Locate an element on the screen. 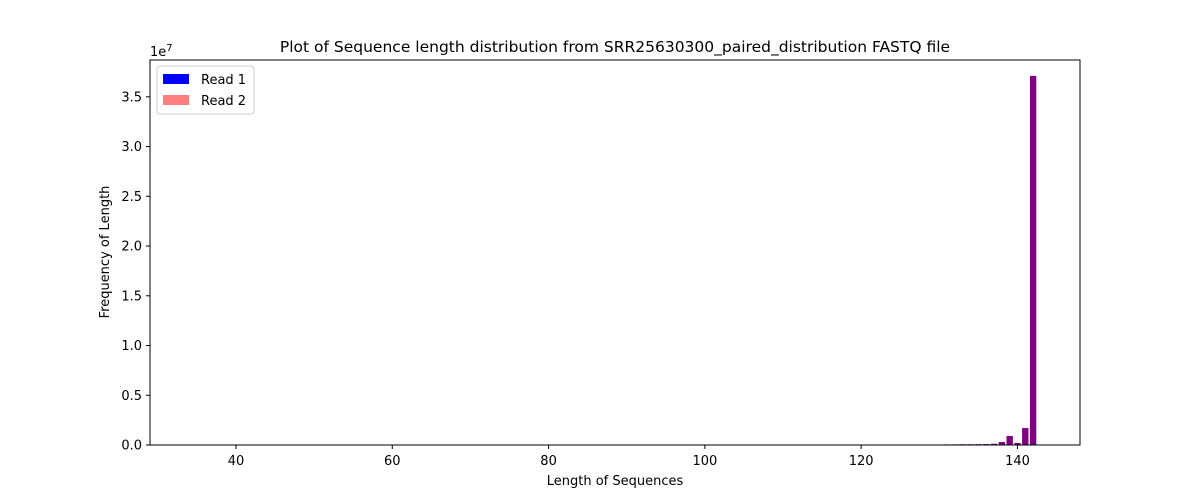 The image size is (1200, 500). y-tick-label: 0.5 is located at coordinates (131, 396).